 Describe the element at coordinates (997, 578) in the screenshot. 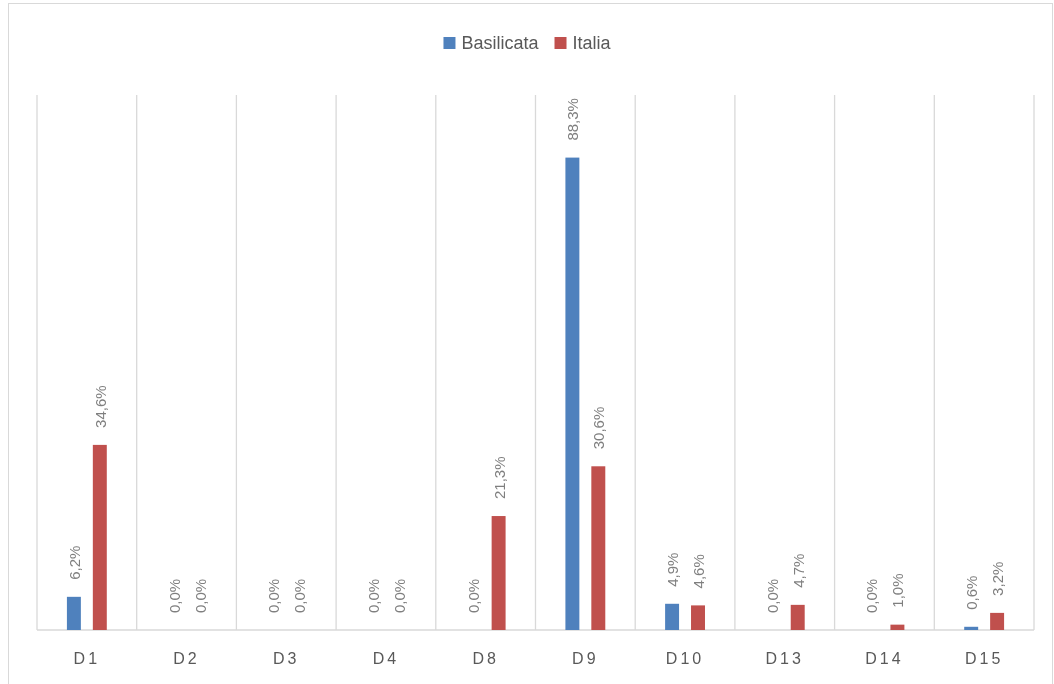

I see `data-label: 3,2%` at that location.